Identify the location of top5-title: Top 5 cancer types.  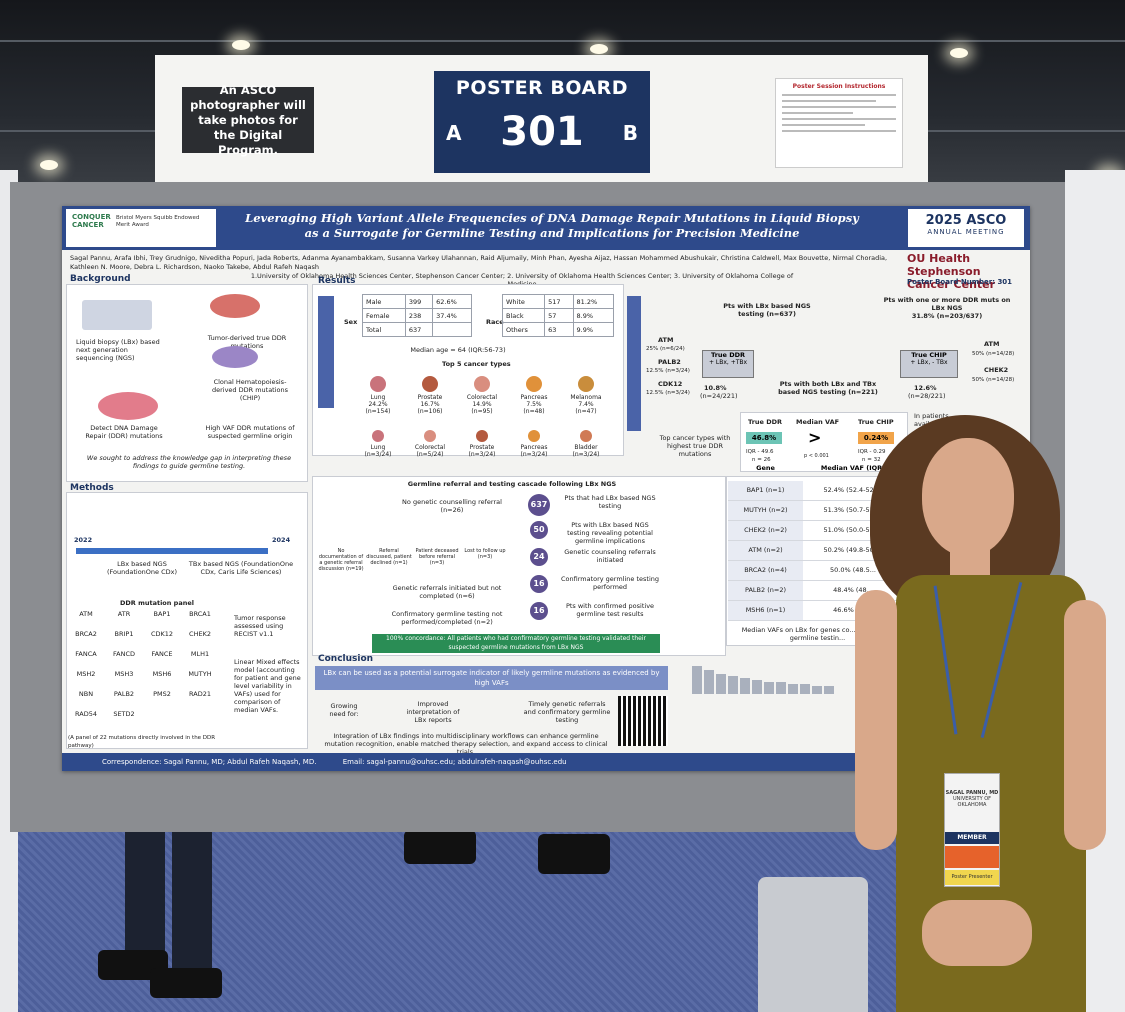
(476, 364).